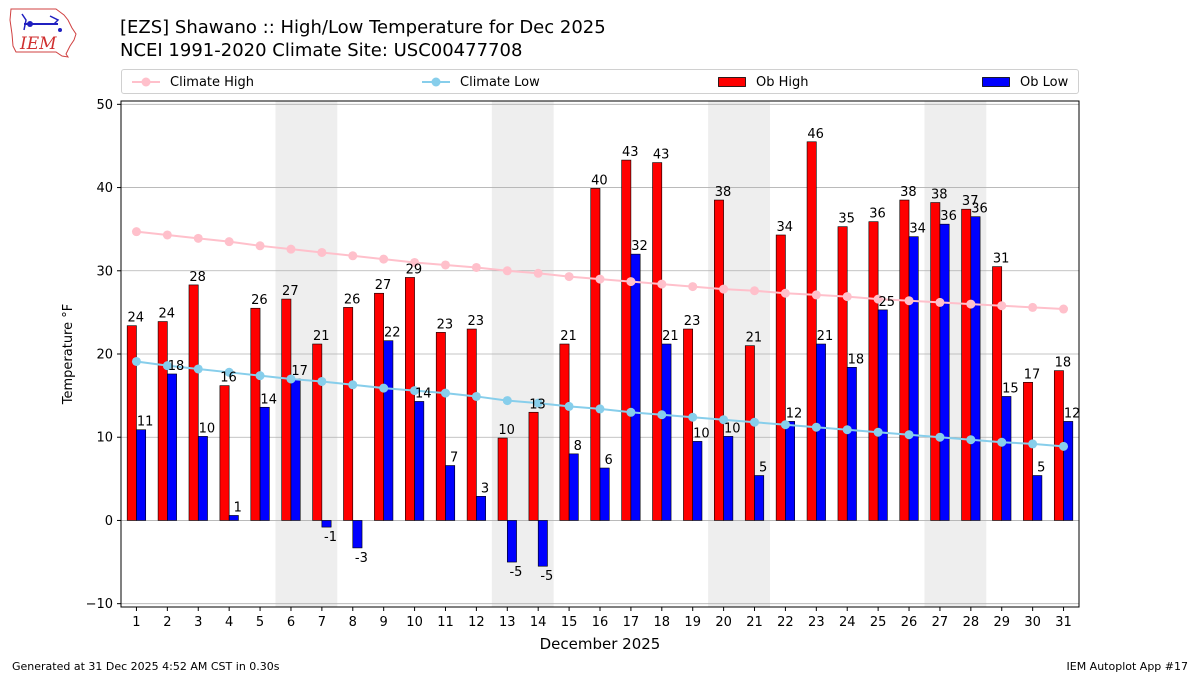  I want to click on ob-high-label: 38, so click(939, 195).